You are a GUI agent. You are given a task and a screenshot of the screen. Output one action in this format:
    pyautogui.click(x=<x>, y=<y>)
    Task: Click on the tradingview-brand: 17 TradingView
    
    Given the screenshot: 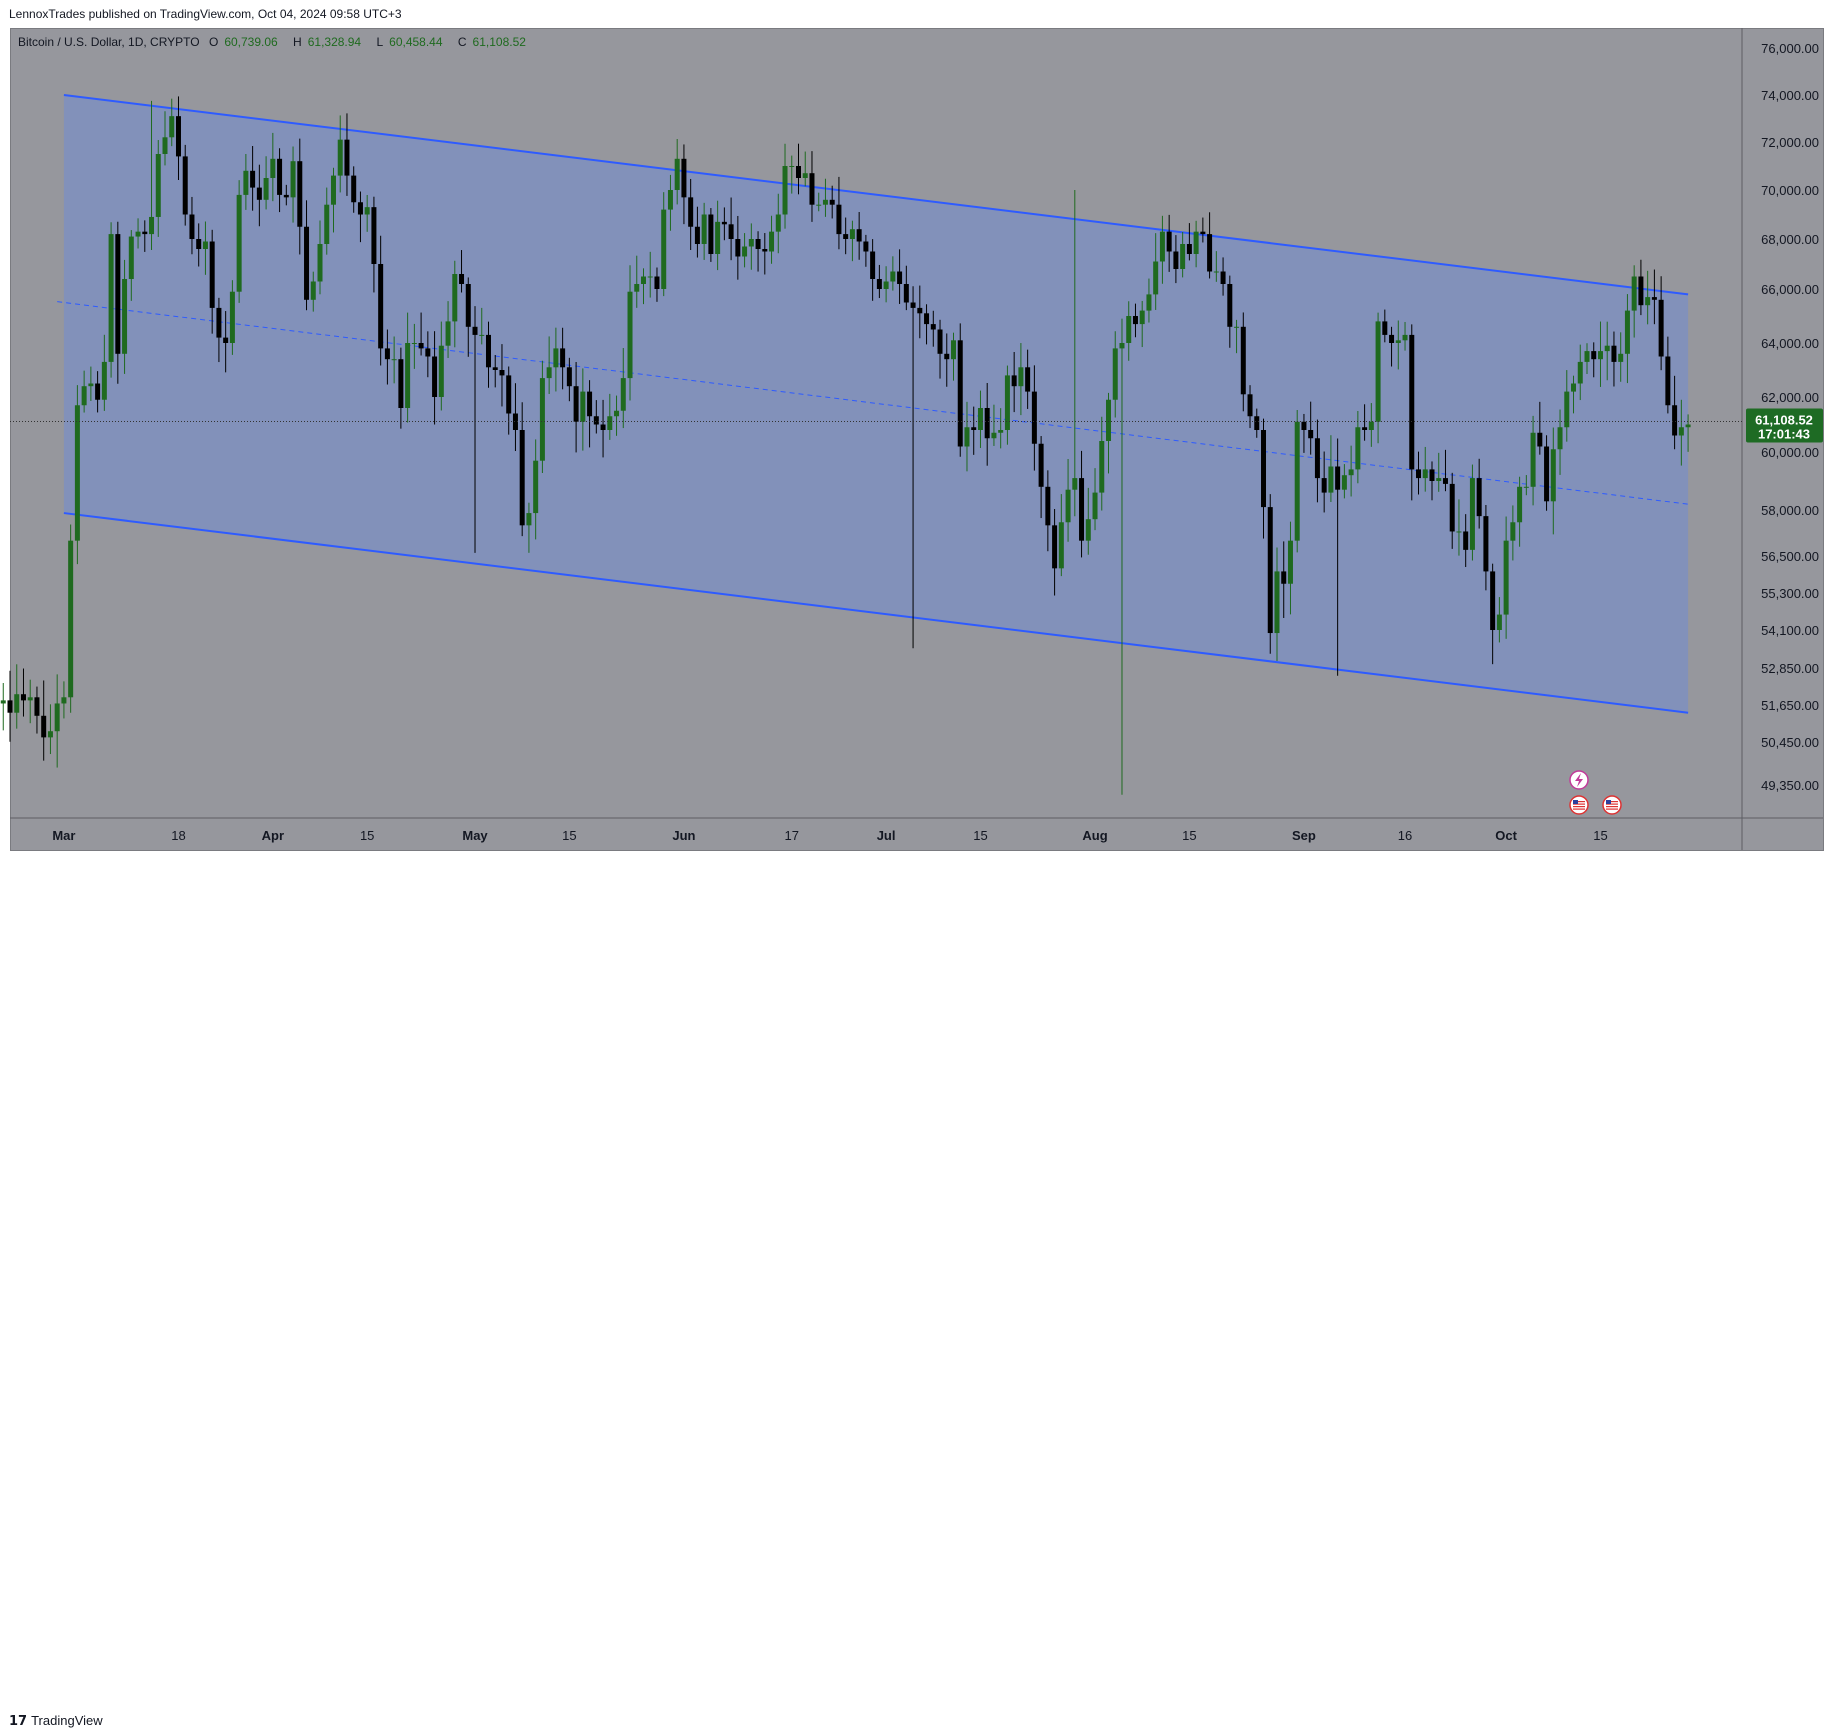 What is the action you would take?
    pyautogui.click(x=56, y=1721)
    